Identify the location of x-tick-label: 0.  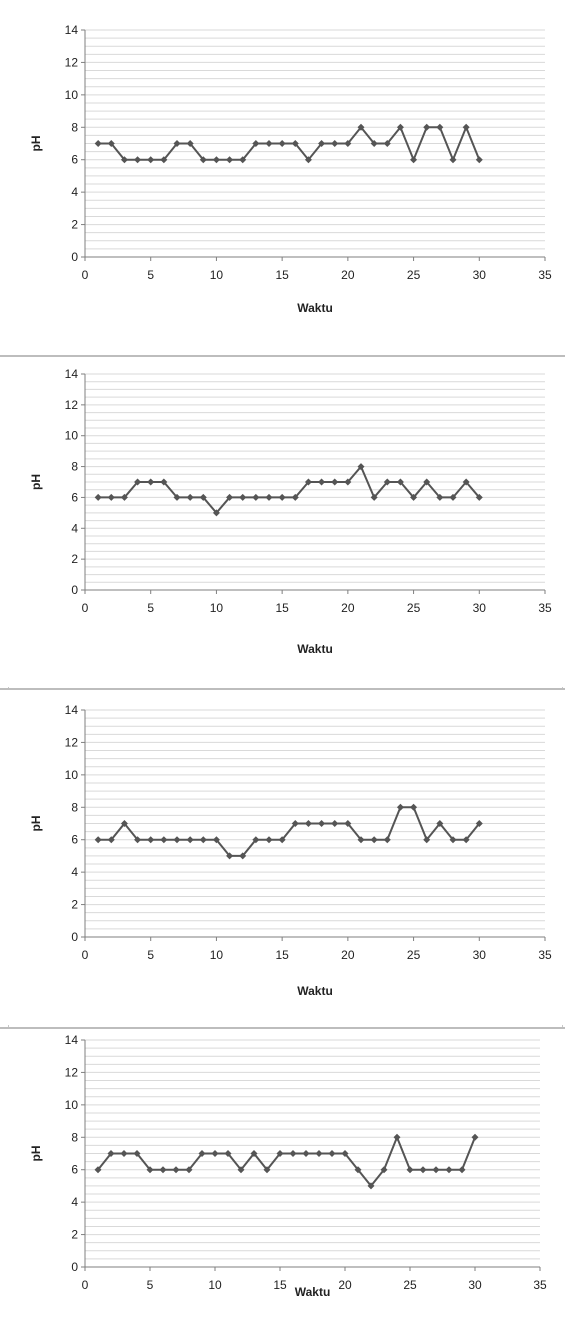
(85, 608).